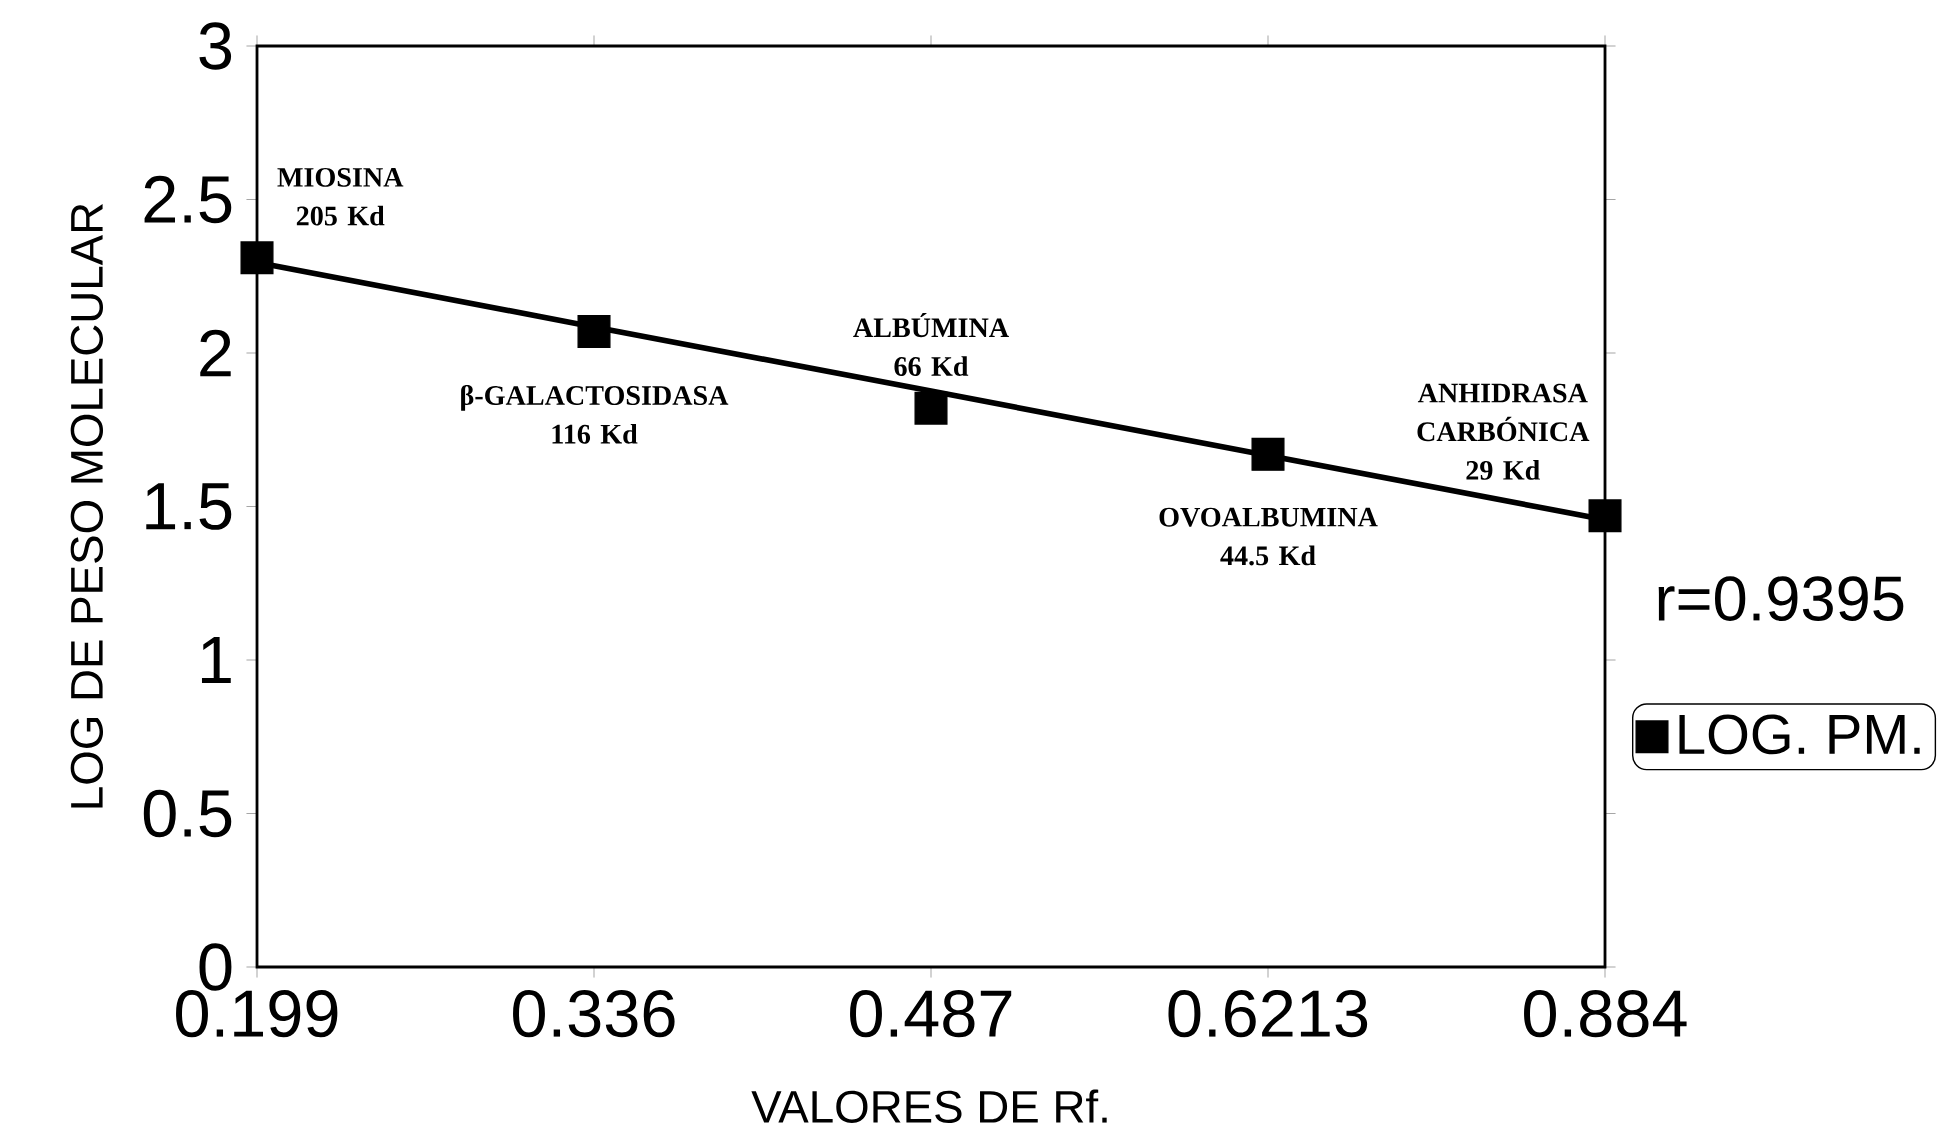  What do you see at coordinates (1268, 536) in the screenshot?
I see `annotation: OVOALBUMINA 44.5 Kd` at bounding box center [1268, 536].